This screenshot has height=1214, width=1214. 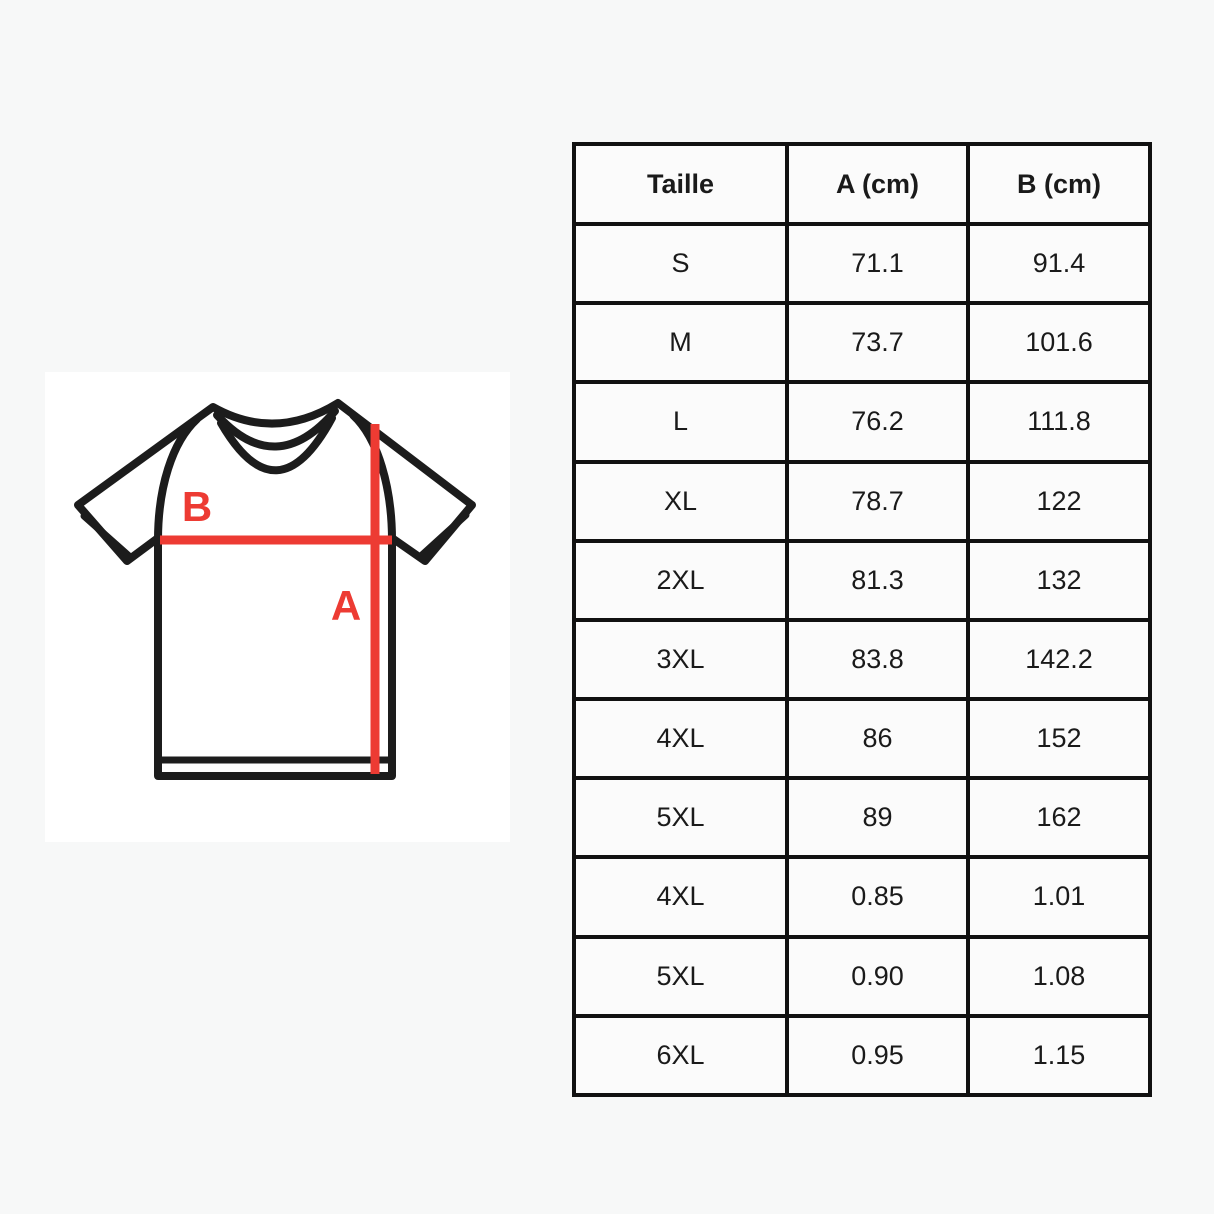 I want to click on table-row: 4XL 86 152, so click(x=862, y=739).